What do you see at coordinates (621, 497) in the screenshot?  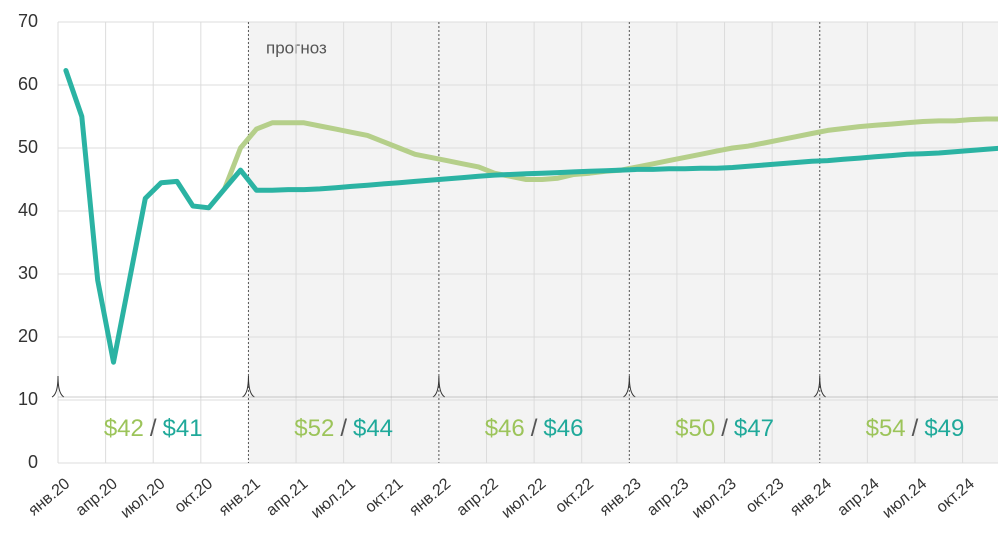 I see `x-tick-label: янв.23` at bounding box center [621, 497].